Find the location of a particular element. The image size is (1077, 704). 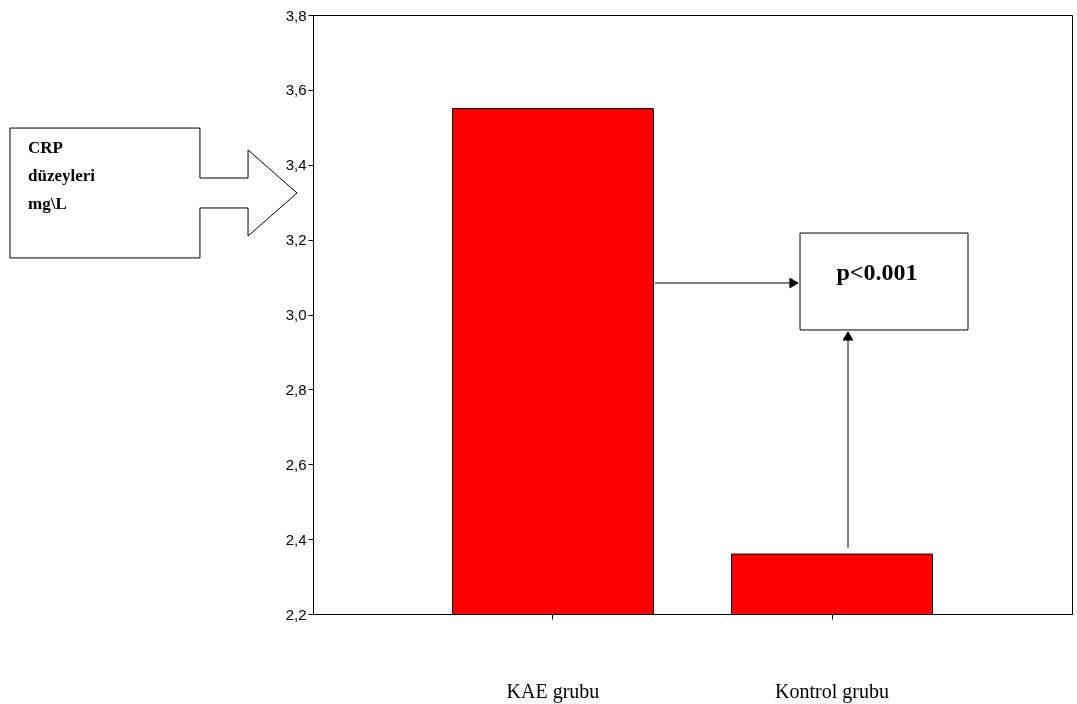

text: CRP düzeyleri mg\L is located at coordinates (62, 175).